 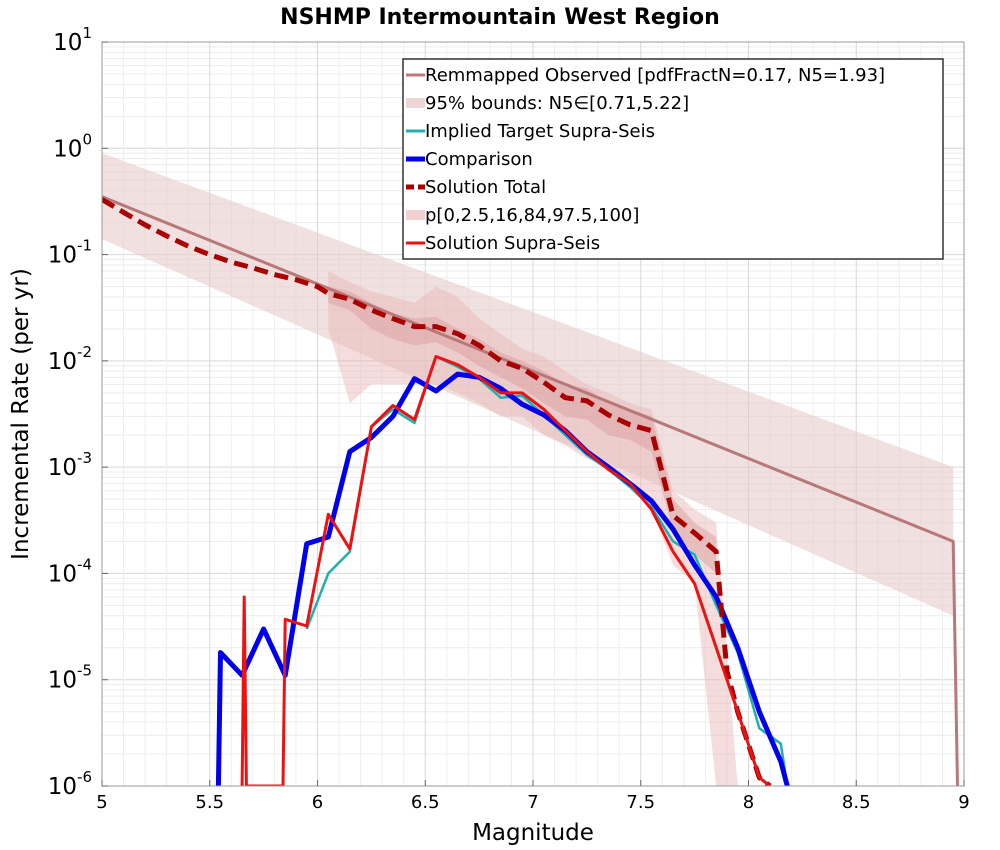 What do you see at coordinates (522, 430) in the screenshot?
I see `band-p-0-2-5-16-84-97-5-100-inner` at bounding box center [522, 430].